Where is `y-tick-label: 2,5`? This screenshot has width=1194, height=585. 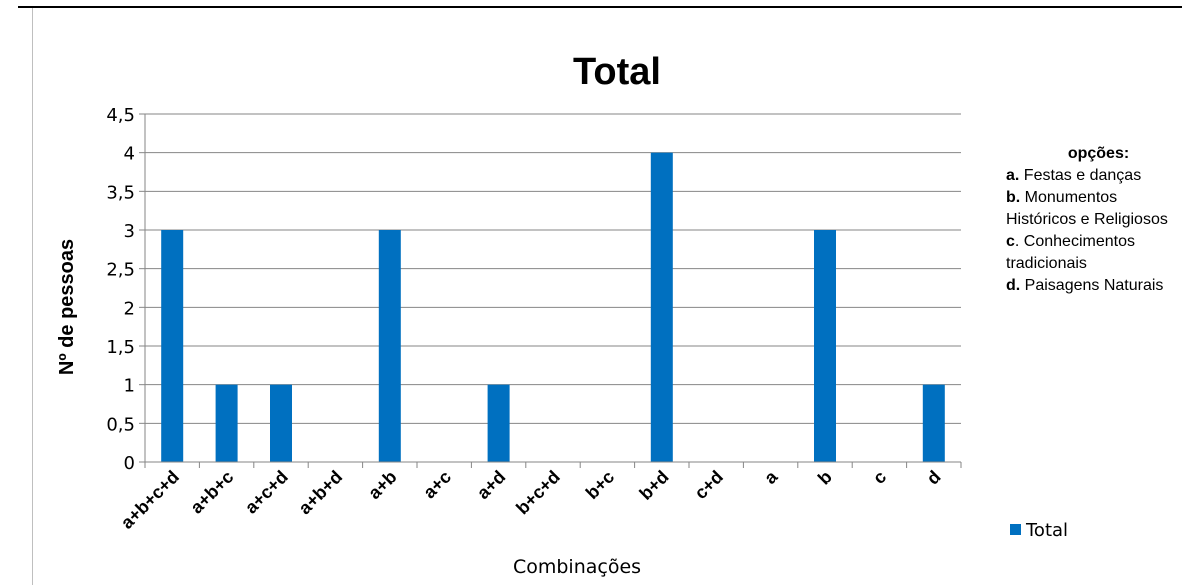 y-tick-label: 2,5 is located at coordinates (120, 270).